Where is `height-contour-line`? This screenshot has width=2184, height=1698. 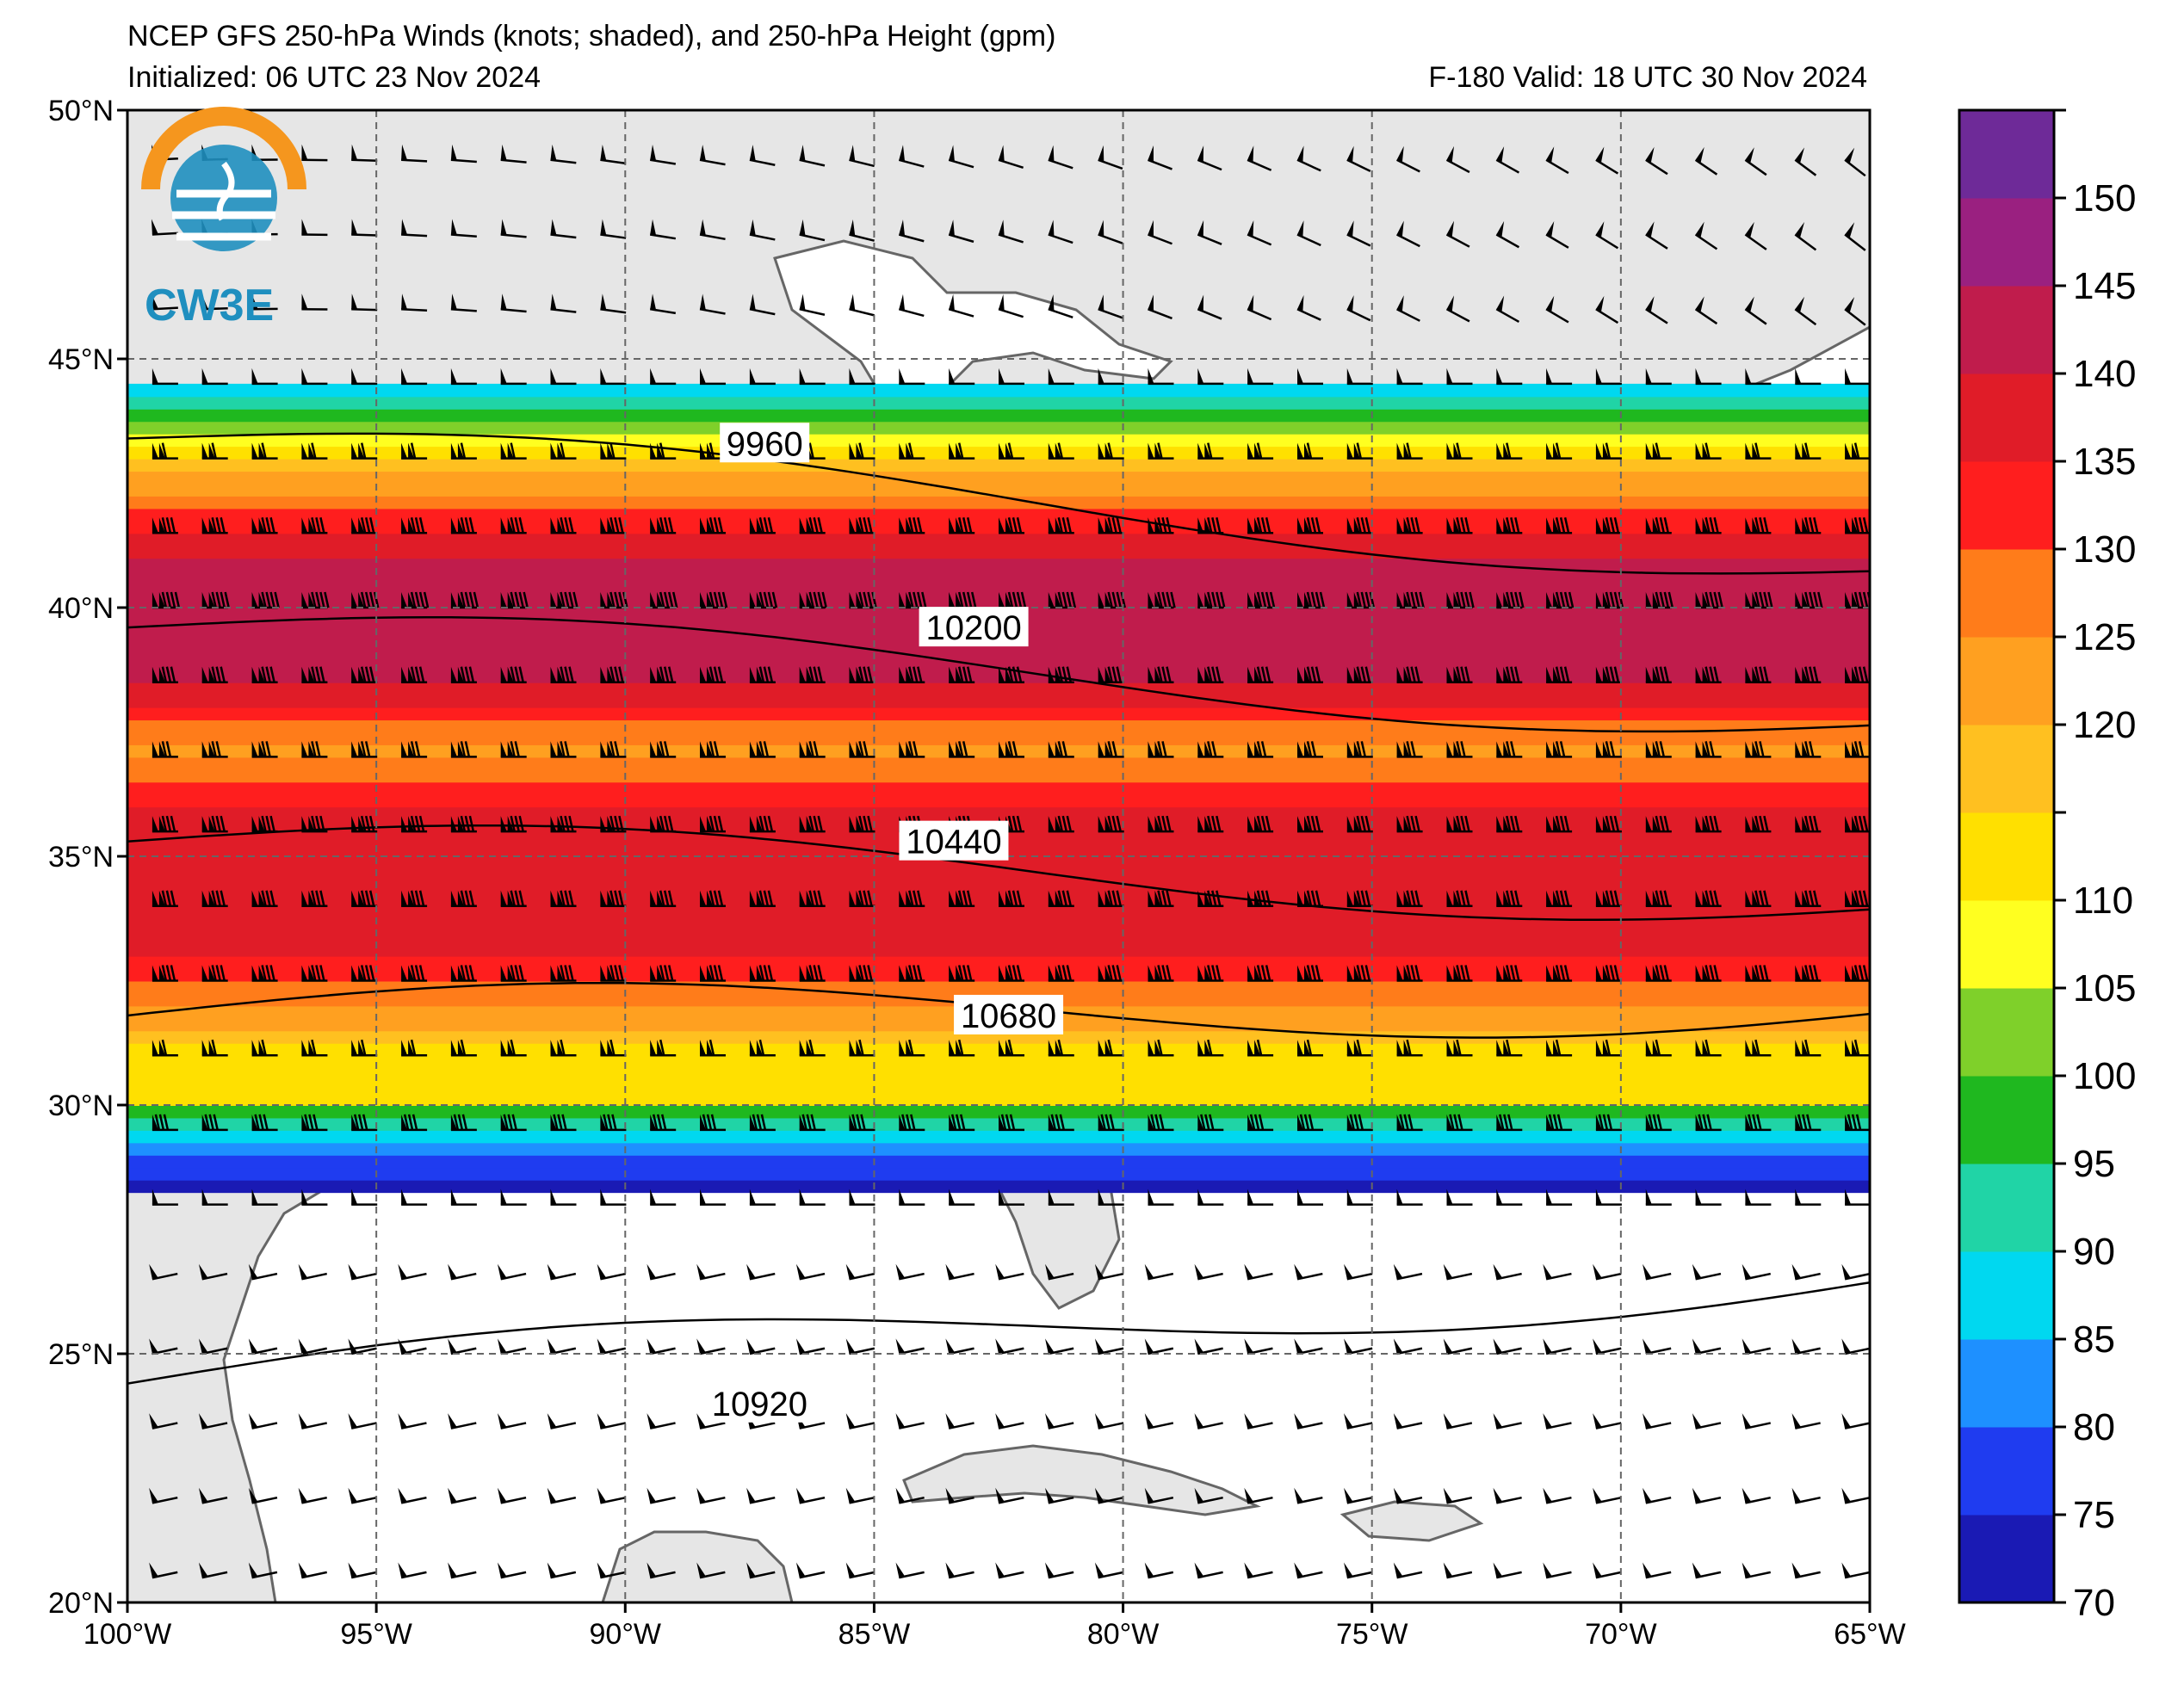 height-contour-line is located at coordinates (999, 1333).